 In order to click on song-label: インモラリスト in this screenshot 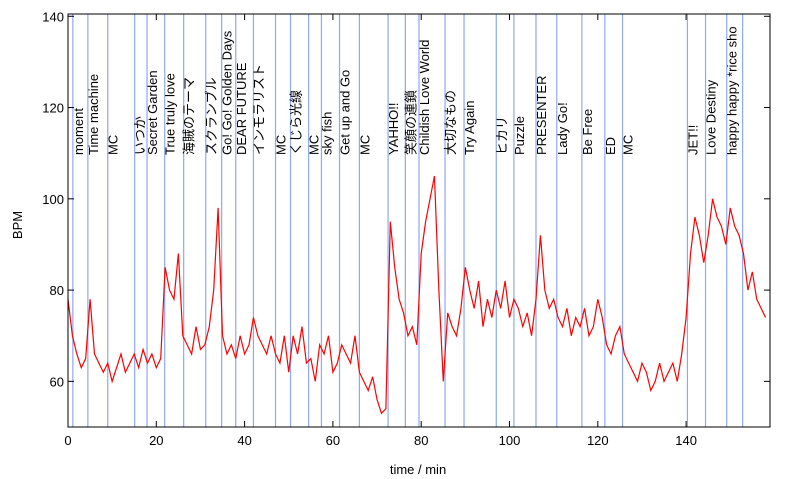, I will do `click(258, 109)`.